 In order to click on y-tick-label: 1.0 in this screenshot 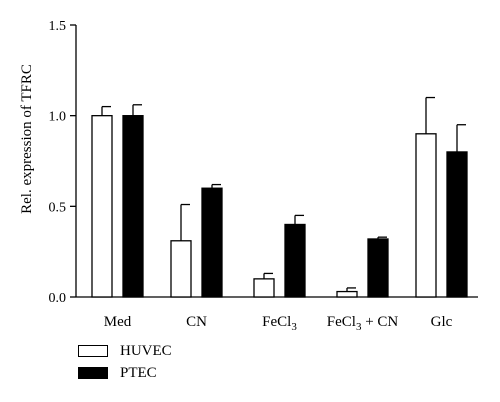, I will do `click(58, 117)`.